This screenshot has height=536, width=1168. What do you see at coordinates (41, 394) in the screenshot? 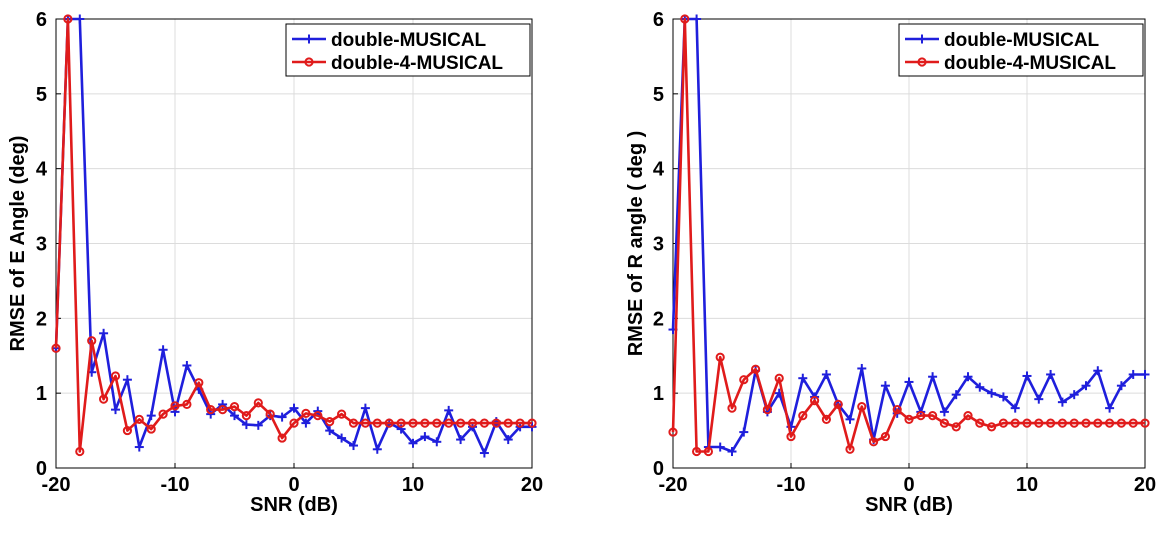
I see `y-tick-label: 1` at bounding box center [41, 394].